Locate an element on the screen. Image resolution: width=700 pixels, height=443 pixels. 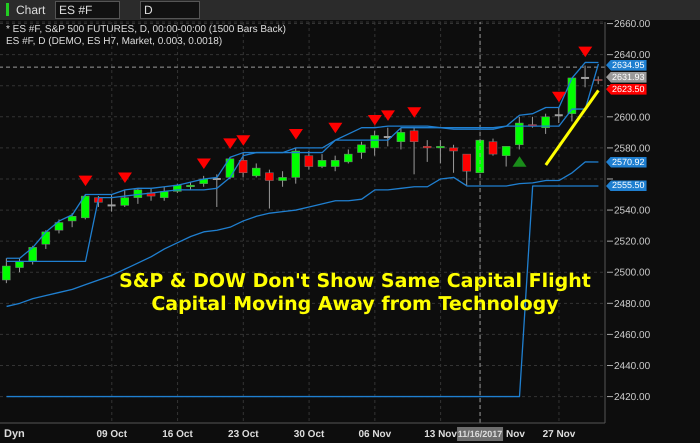
chart-title: * ES #F, S&P 500 FUTURES, D, 00:00-00:00 (1500 Bars Back) is located at coordinates (146, 30).